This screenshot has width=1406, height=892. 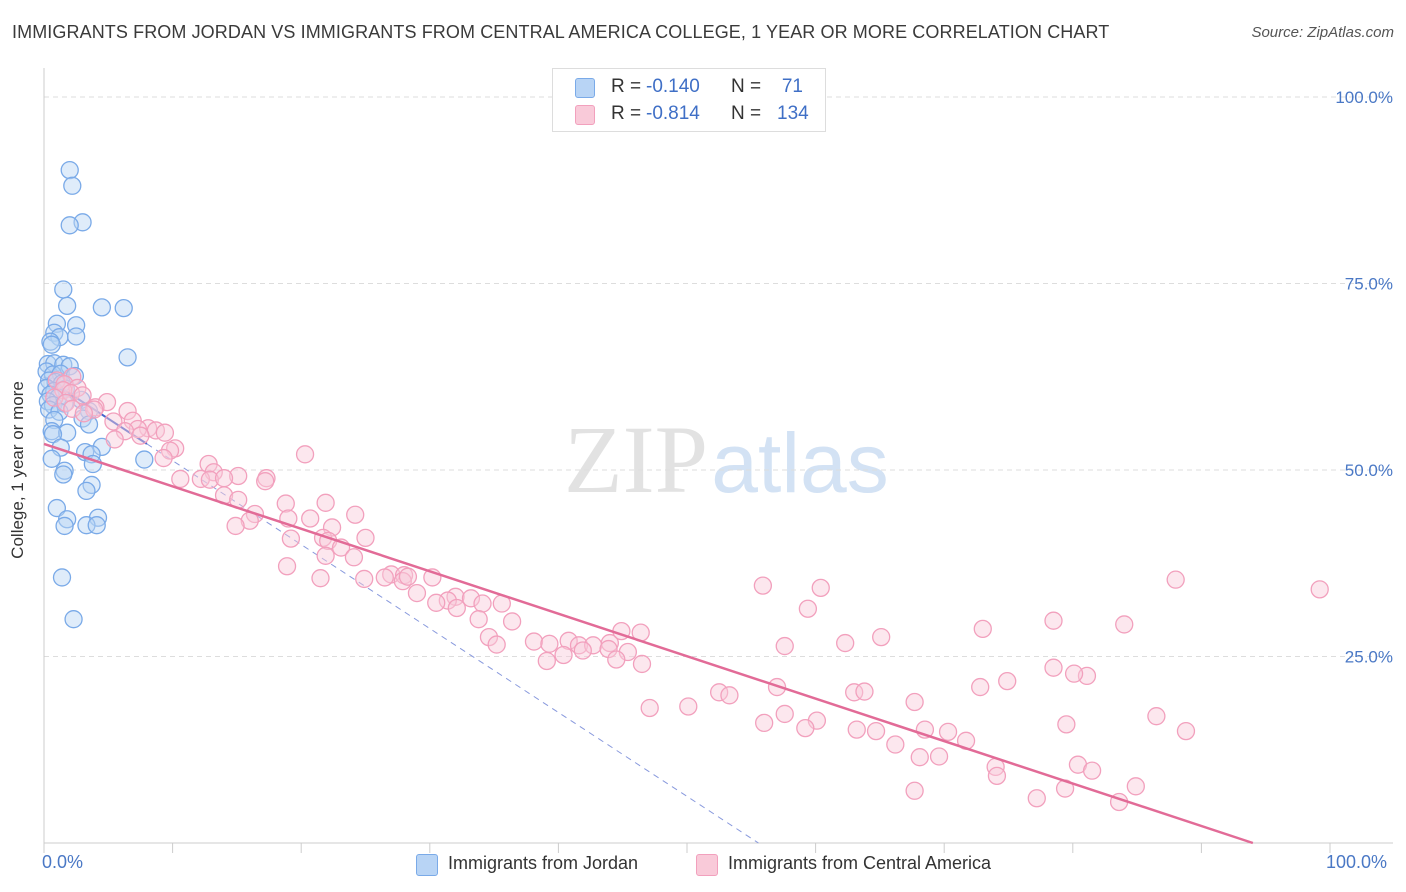 What do you see at coordinates (63, 862) in the screenshot?
I see `x-axis-min-label: 0.0%` at bounding box center [63, 862].